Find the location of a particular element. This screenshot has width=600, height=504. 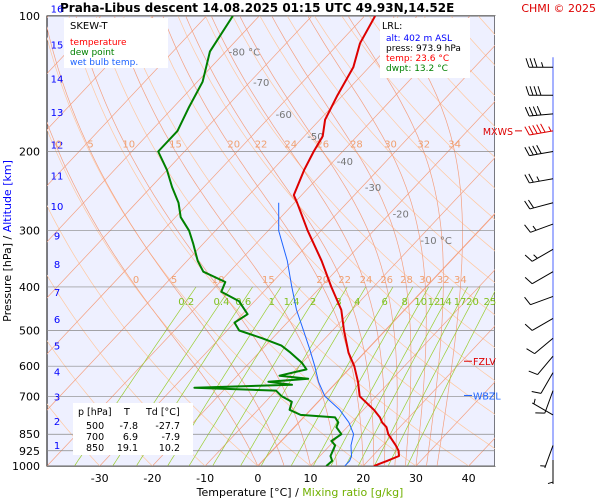

lrl-dwpt: dwpt: 13.2 °C is located at coordinates (417, 69).